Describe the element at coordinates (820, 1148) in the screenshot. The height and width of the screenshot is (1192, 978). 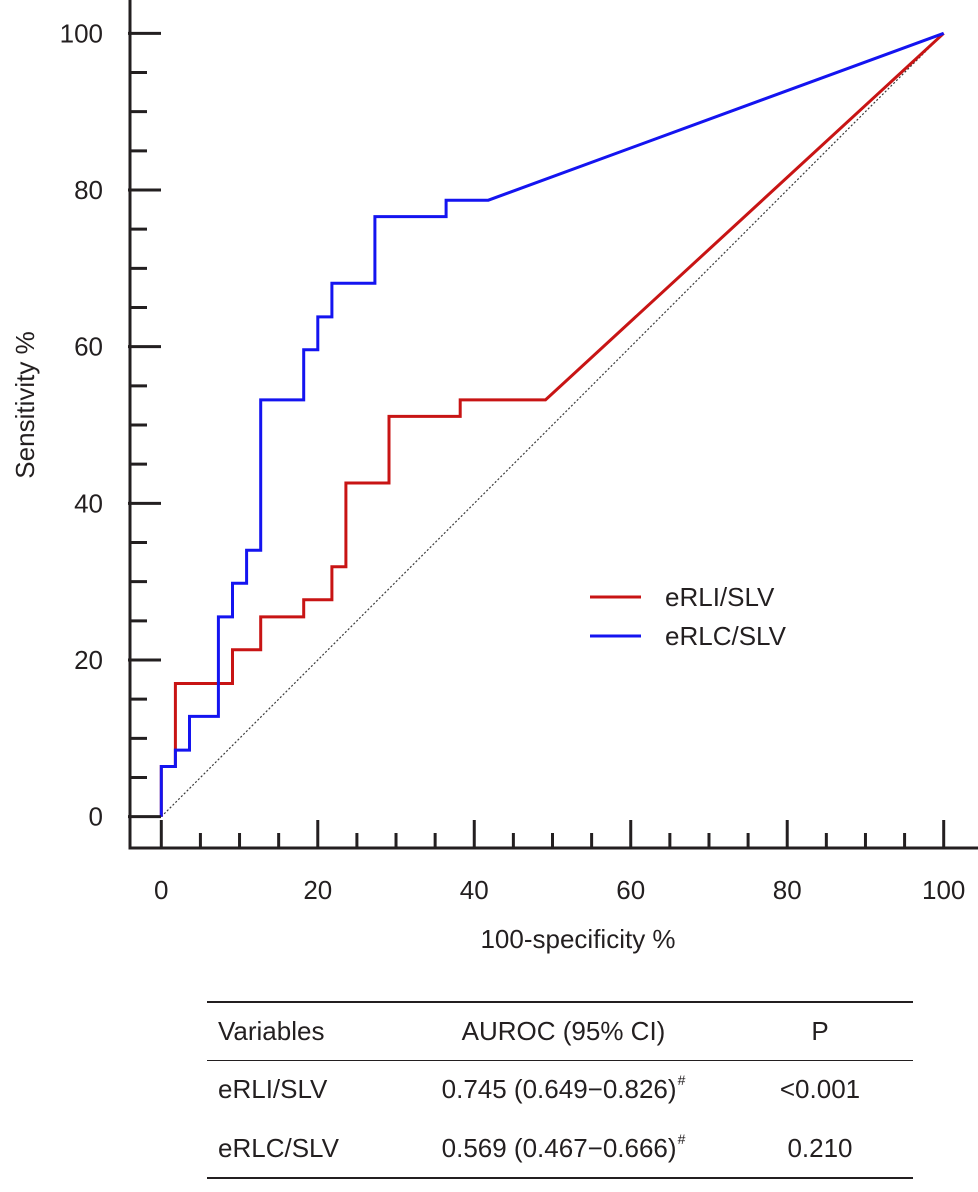
I see `p-value-cell: 0.210` at that location.